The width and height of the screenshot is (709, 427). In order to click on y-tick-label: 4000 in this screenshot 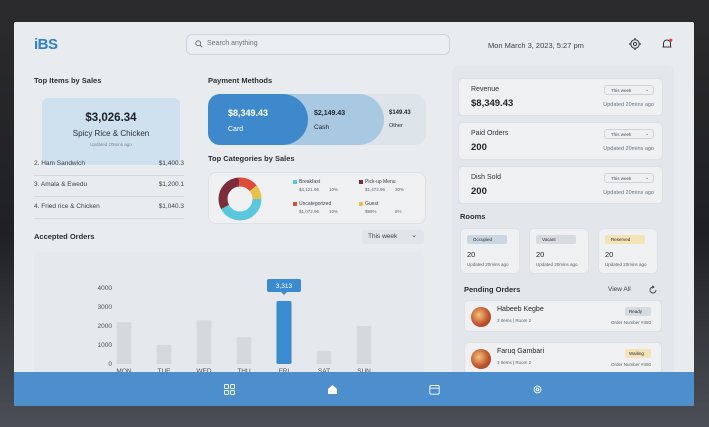, I will do `click(105, 288)`.